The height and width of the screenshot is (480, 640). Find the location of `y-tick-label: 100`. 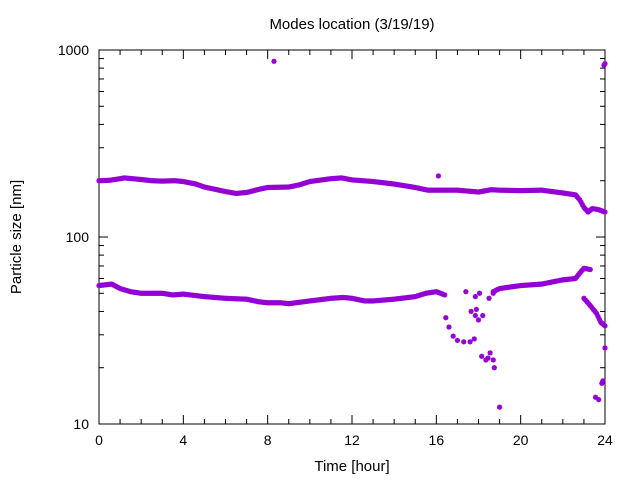

y-tick-label: 100 is located at coordinates (78, 237).